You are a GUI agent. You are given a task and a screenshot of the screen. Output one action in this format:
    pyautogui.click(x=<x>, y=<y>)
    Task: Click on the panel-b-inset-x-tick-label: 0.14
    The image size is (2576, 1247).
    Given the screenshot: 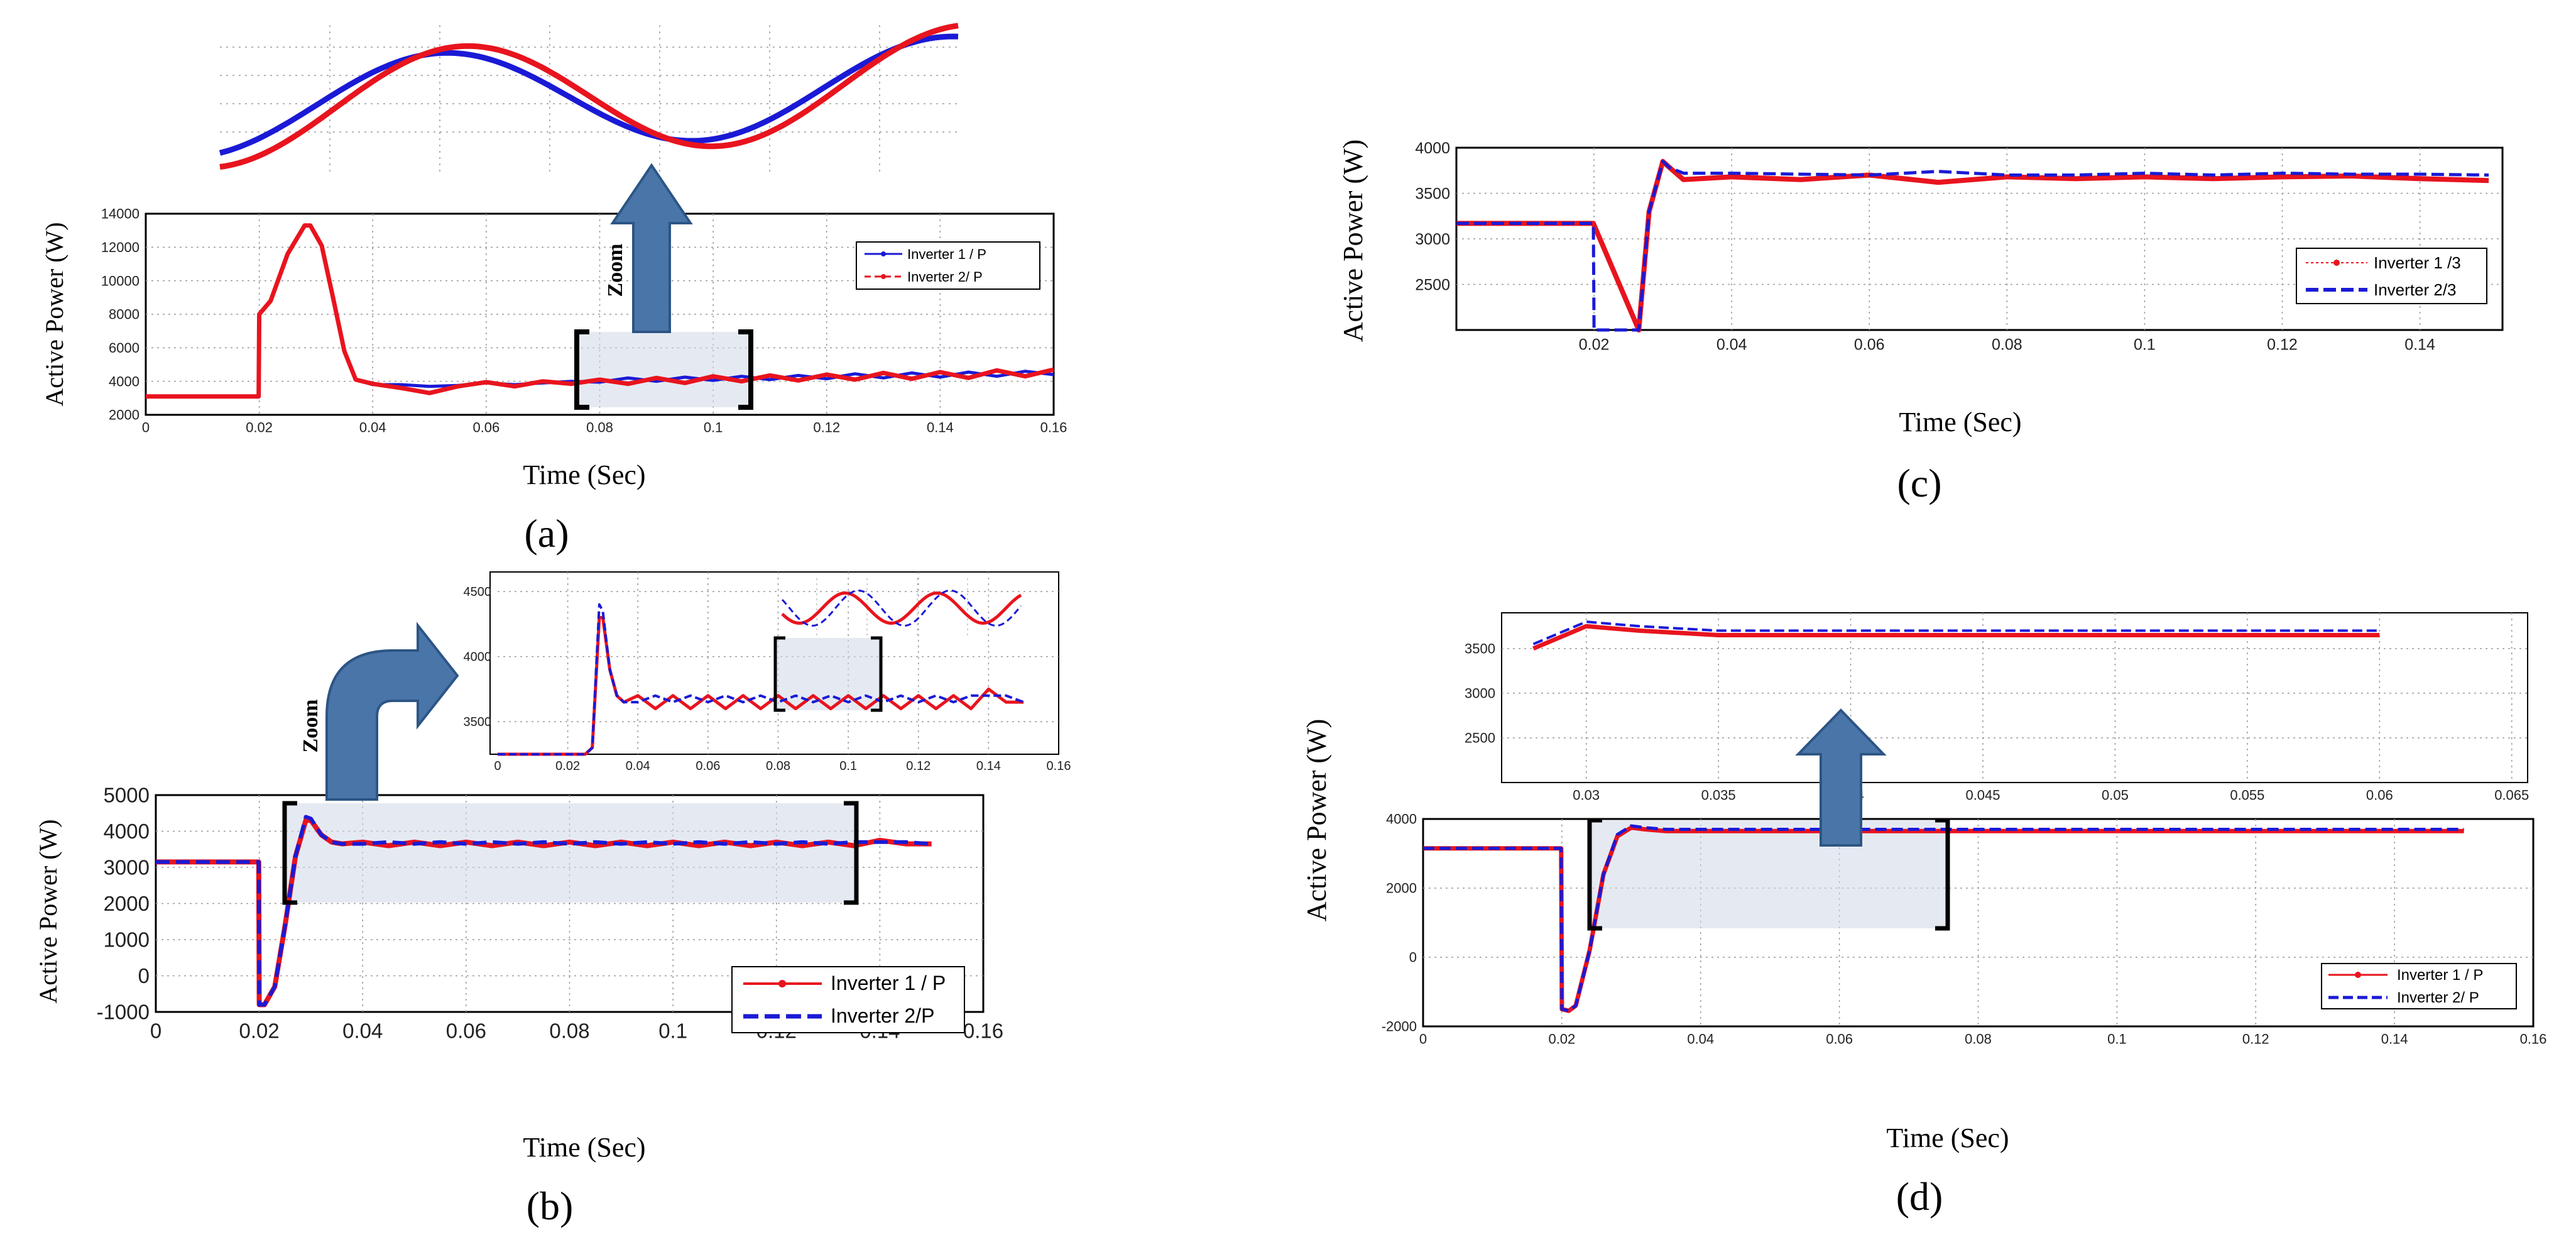 What is the action you would take?
    pyautogui.click(x=989, y=766)
    